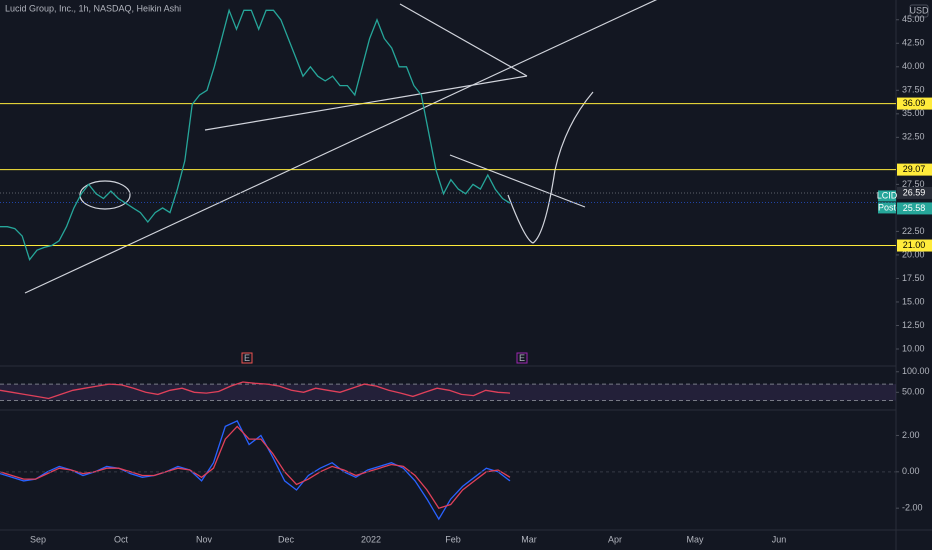 Image resolution: width=932 pixels, height=550 pixels. Describe the element at coordinates (913, 137) in the screenshot. I see `y-tick-label: 32.50` at that location.